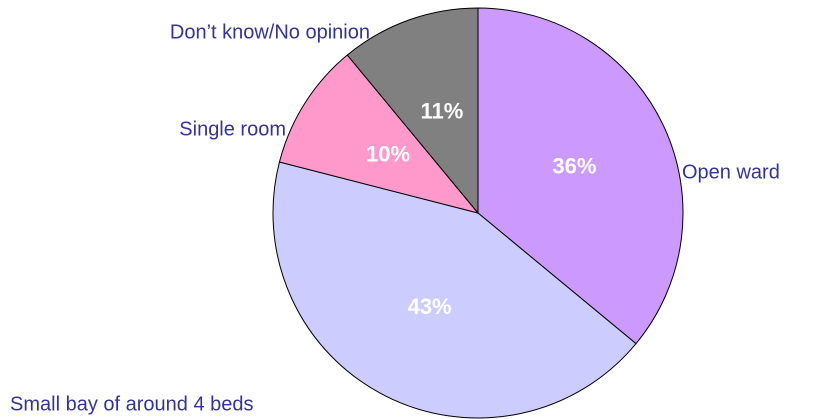 The width and height of the screenshot is (821, 419). Describe the element at coordinates (132, 404) in the screenshot. I see `category-label: Small bay of around 4 beds` at that location.